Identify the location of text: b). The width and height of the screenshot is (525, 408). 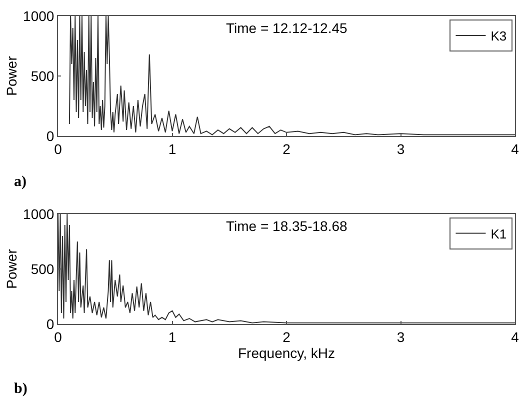
(21, 389).